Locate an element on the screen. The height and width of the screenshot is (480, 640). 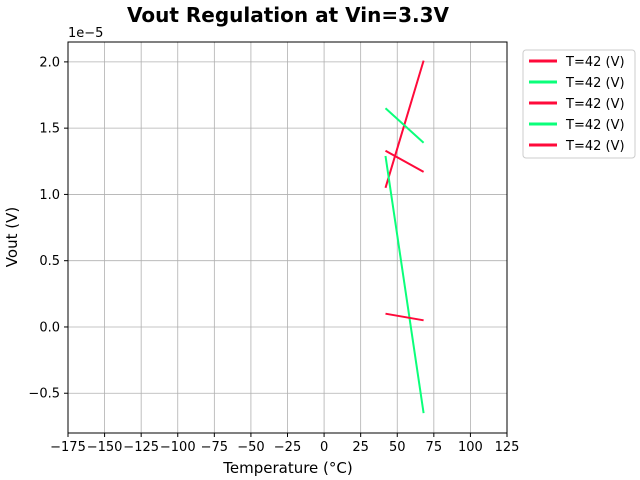
y-tick-label: −0.5 is located at coordinates (44, 394).